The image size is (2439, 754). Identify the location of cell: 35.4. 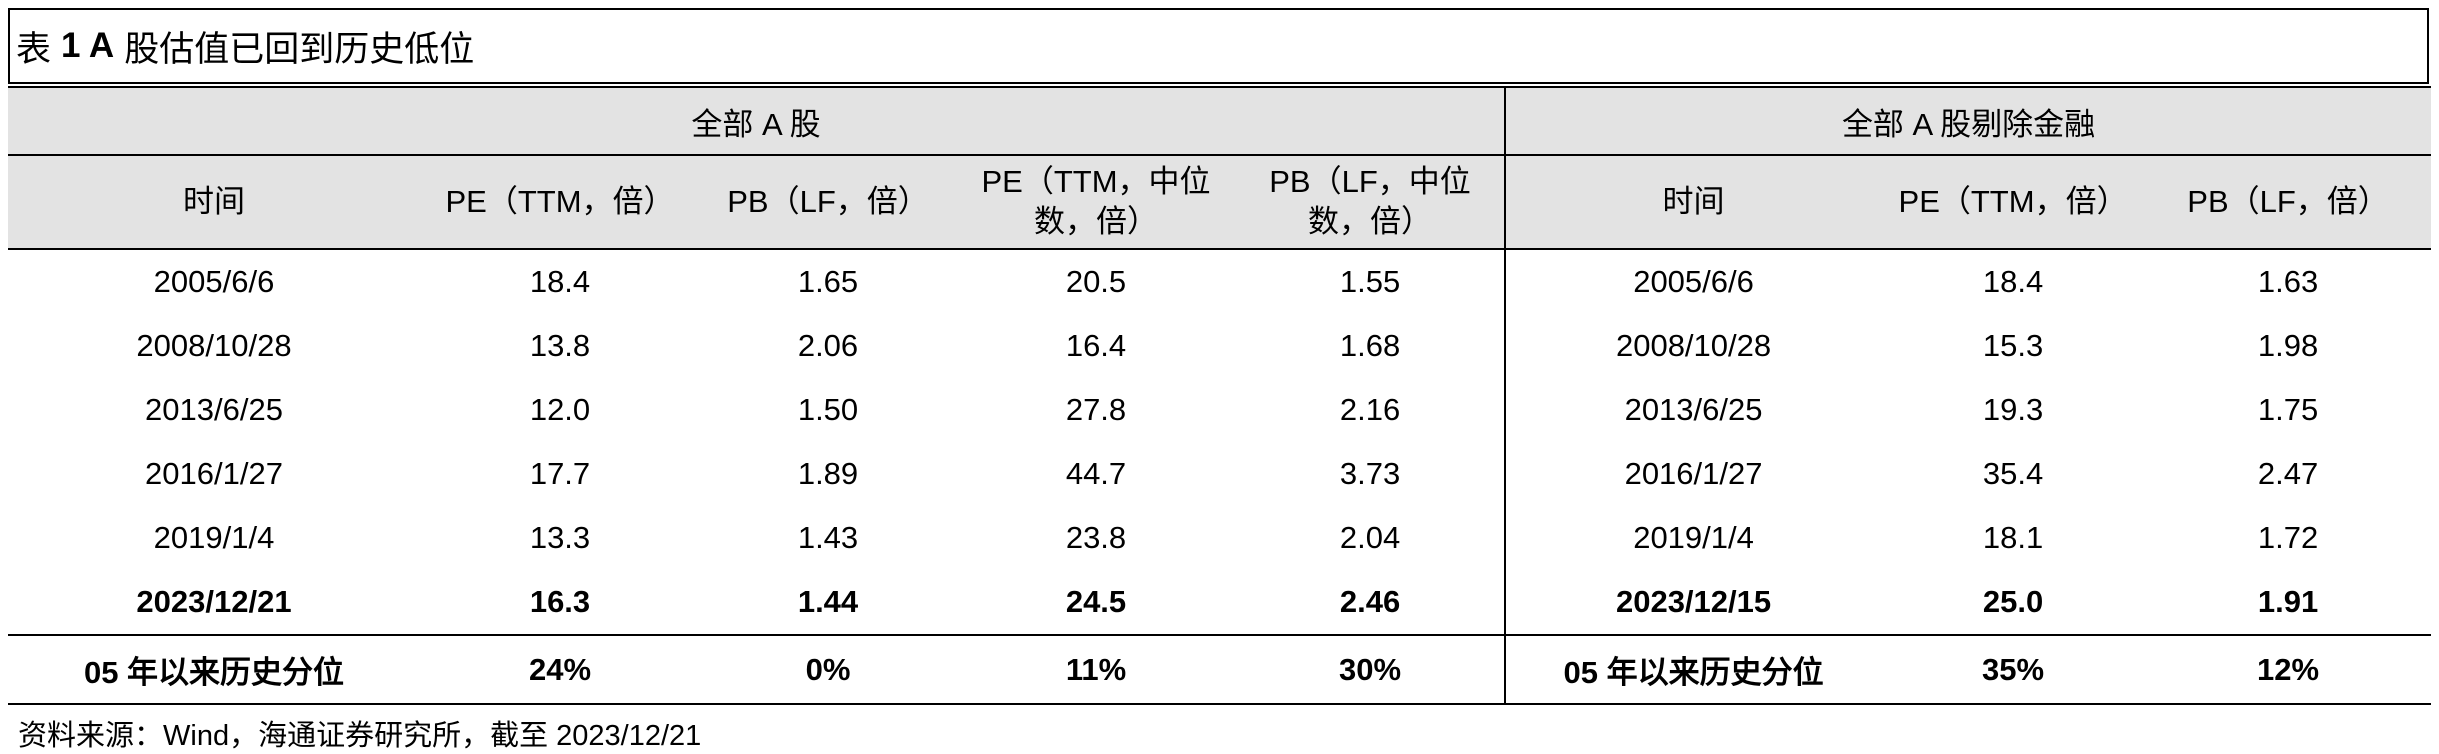
(2013, 473).